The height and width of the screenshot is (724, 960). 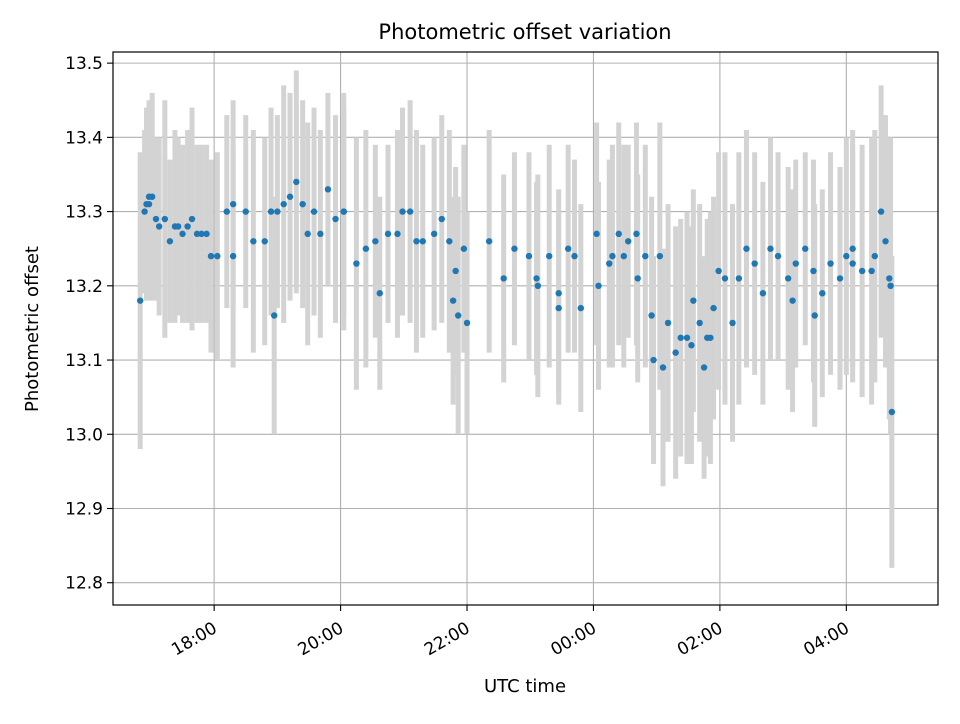 What do you see at coordinates (84, 138) in the screenshot?
I see `y-tick-label: 13.4` at bounding box center [84, 138].